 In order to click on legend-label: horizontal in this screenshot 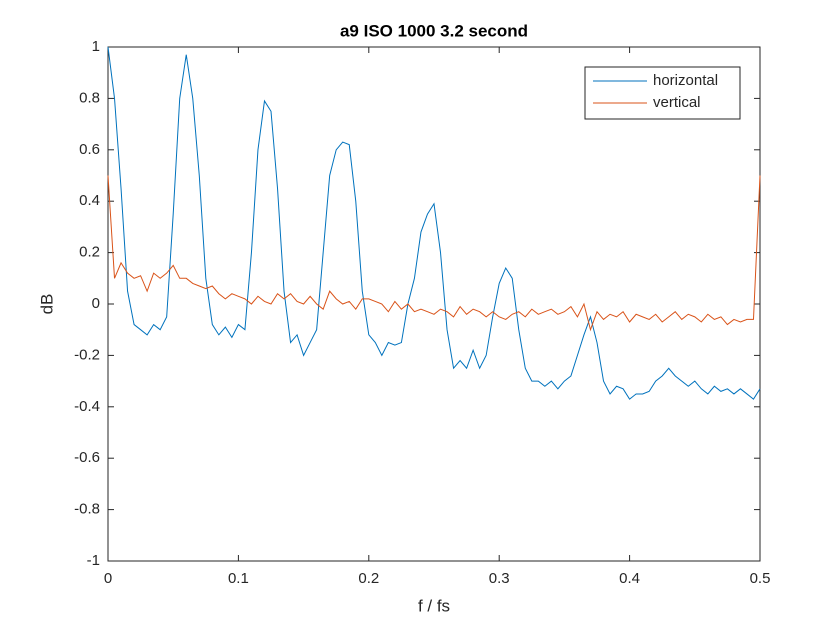, I will do `click(685, 80)`.